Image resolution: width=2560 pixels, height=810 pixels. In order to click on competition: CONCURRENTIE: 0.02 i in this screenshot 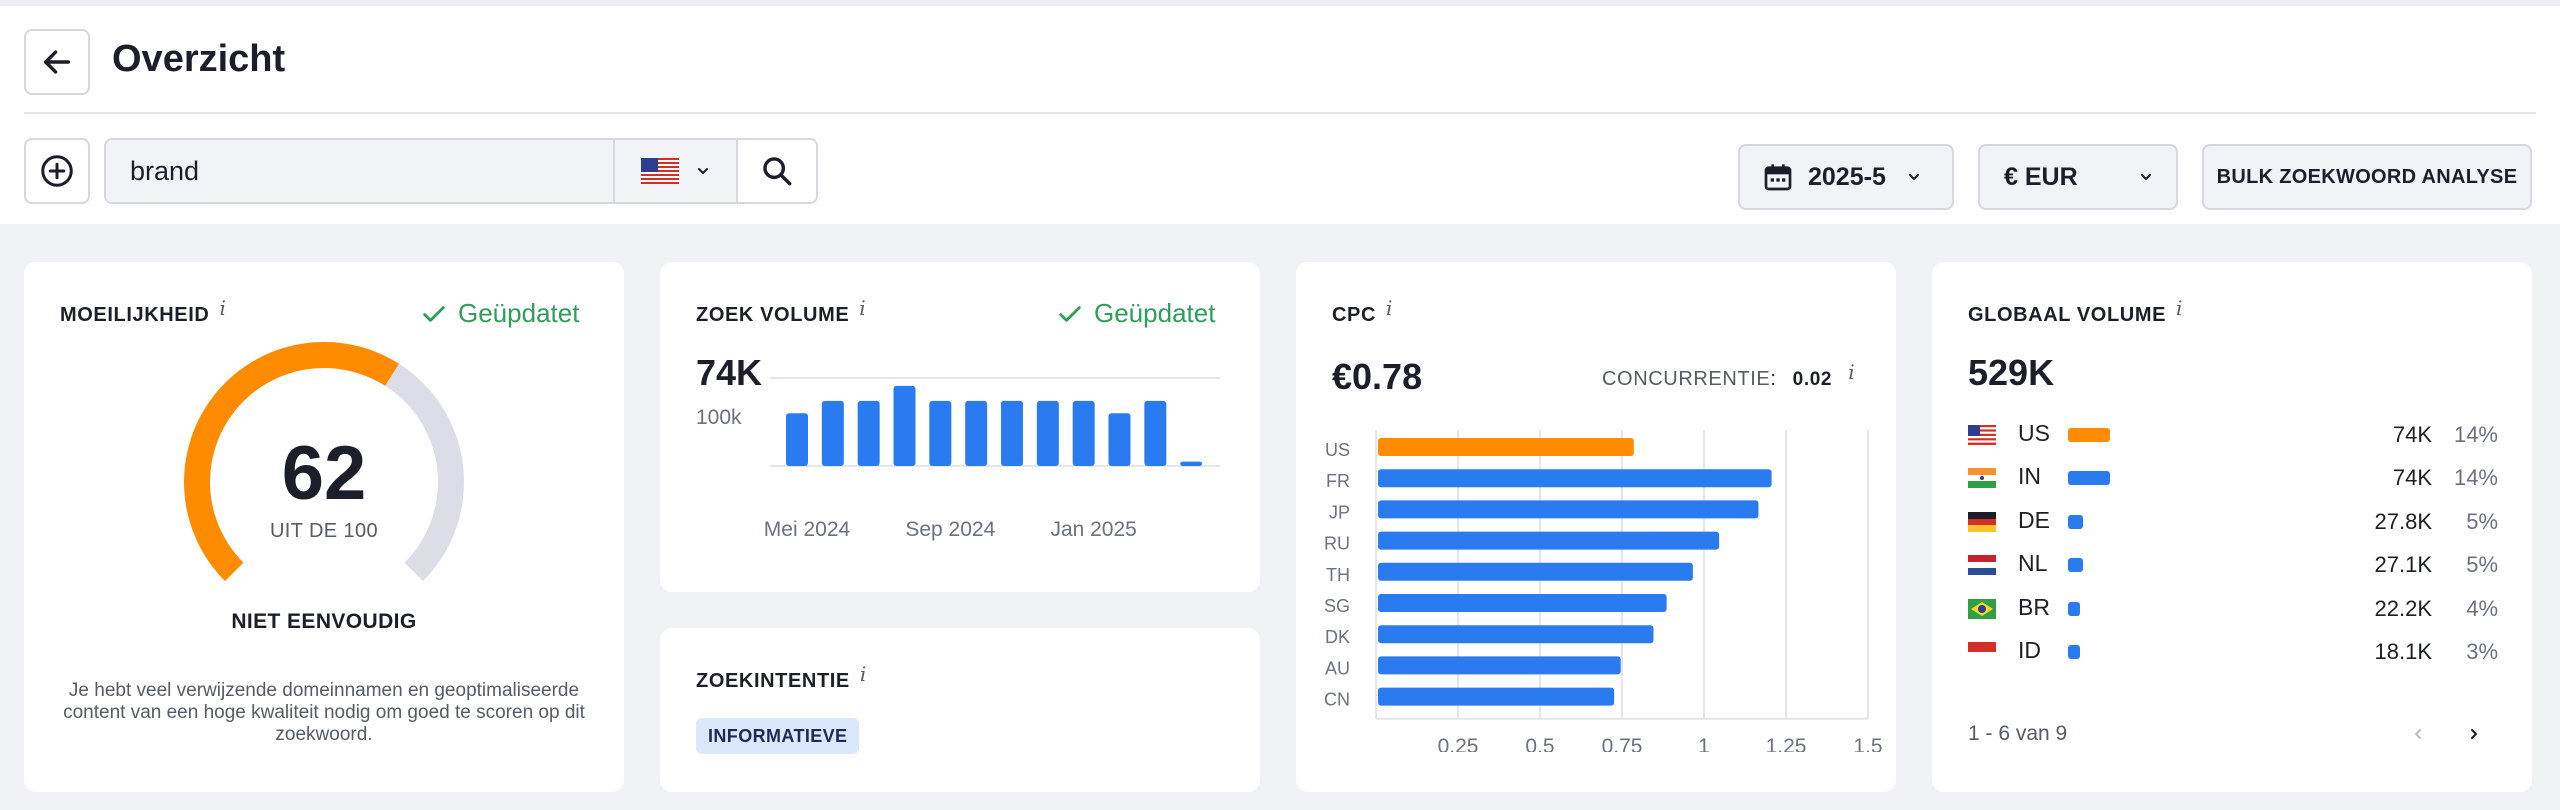, I will do `click(1728, 375)`.